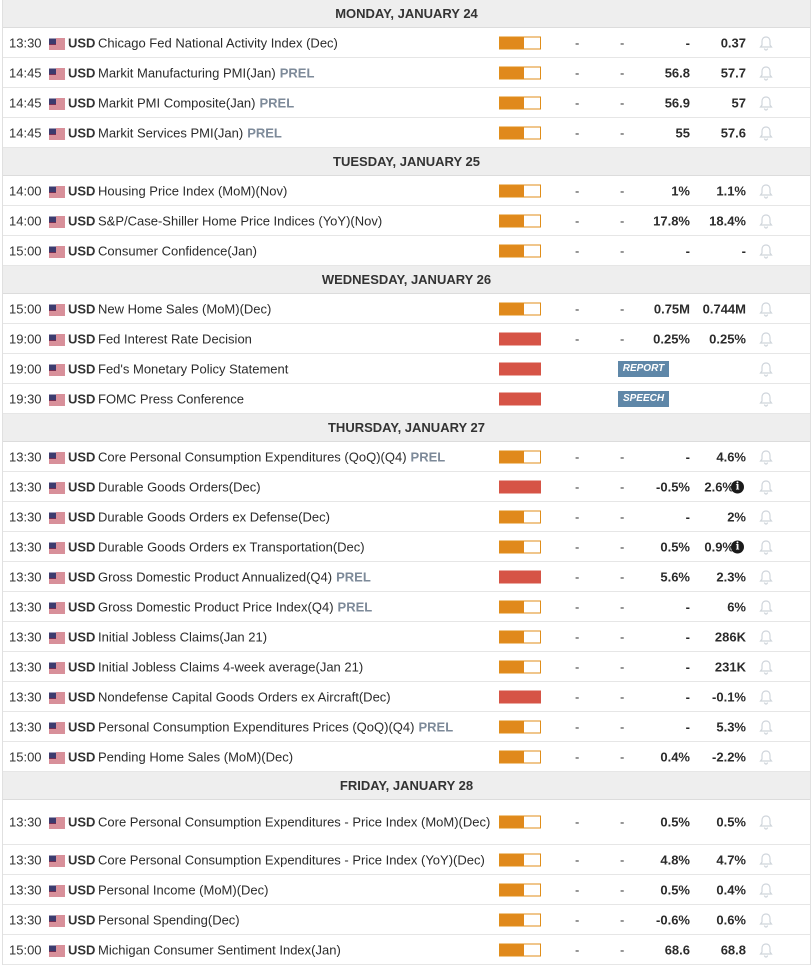 The image size is (811, 965). I want to click on impact-bar, so click(520, 859).